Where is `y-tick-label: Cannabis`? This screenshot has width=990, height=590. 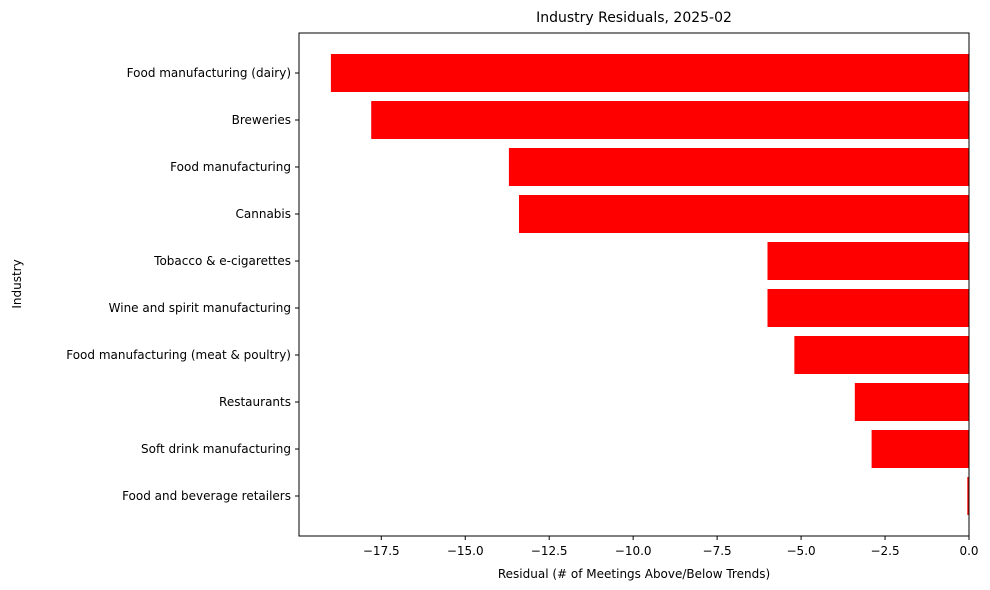
y-tick-label: Cannabis is located at coordinates (264, 214).